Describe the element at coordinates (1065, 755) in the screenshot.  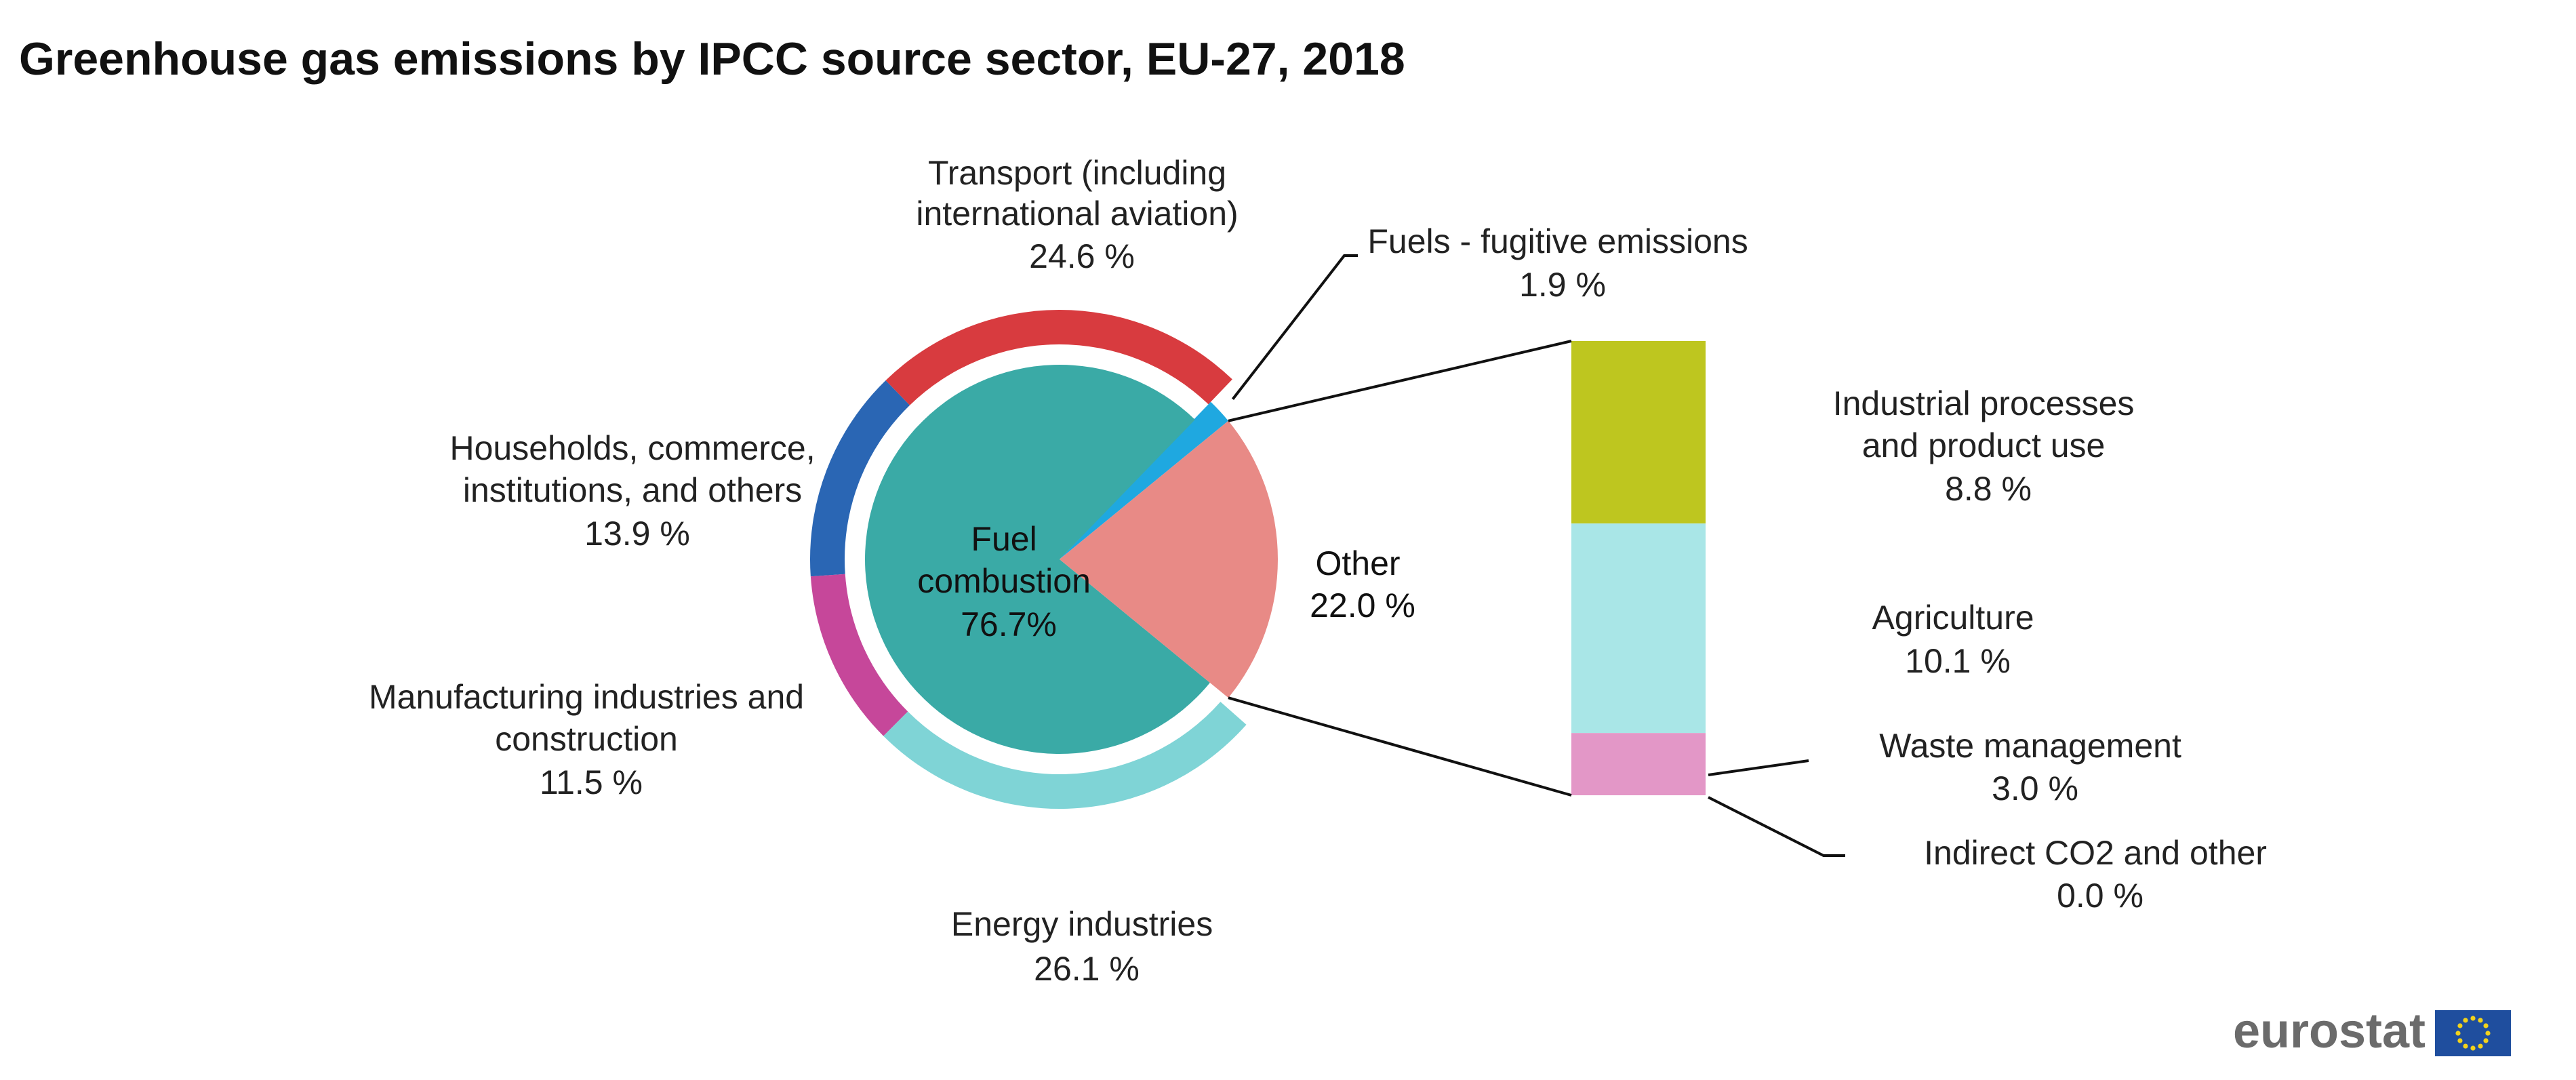
I see `ring-slice-energy-industries` at that location.